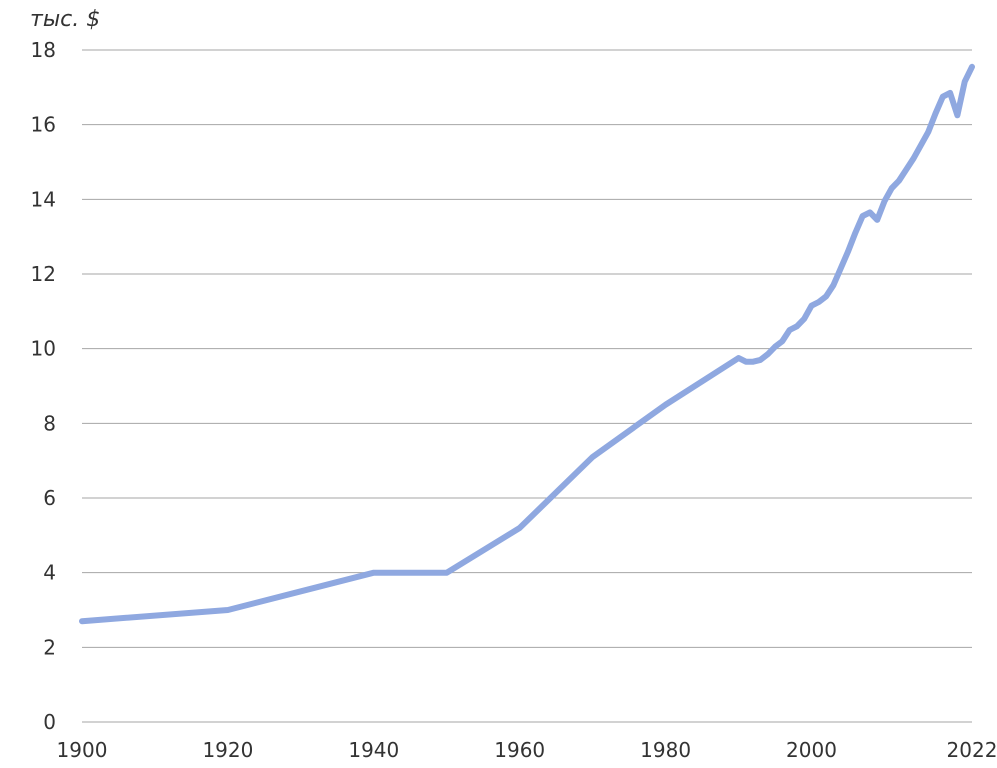 This screenshot has height=768, width=997. I want to click on y-axis-unit-label: тыс. $, so click(65, 19).